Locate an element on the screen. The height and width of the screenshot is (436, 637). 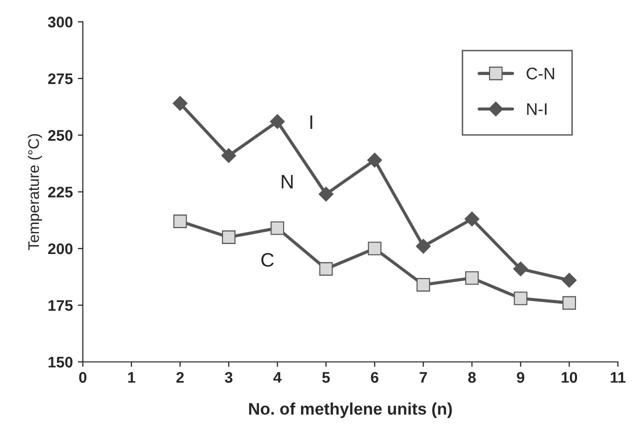
y-axis-title: Temperature (°C) is located at coordinates (35, 192).